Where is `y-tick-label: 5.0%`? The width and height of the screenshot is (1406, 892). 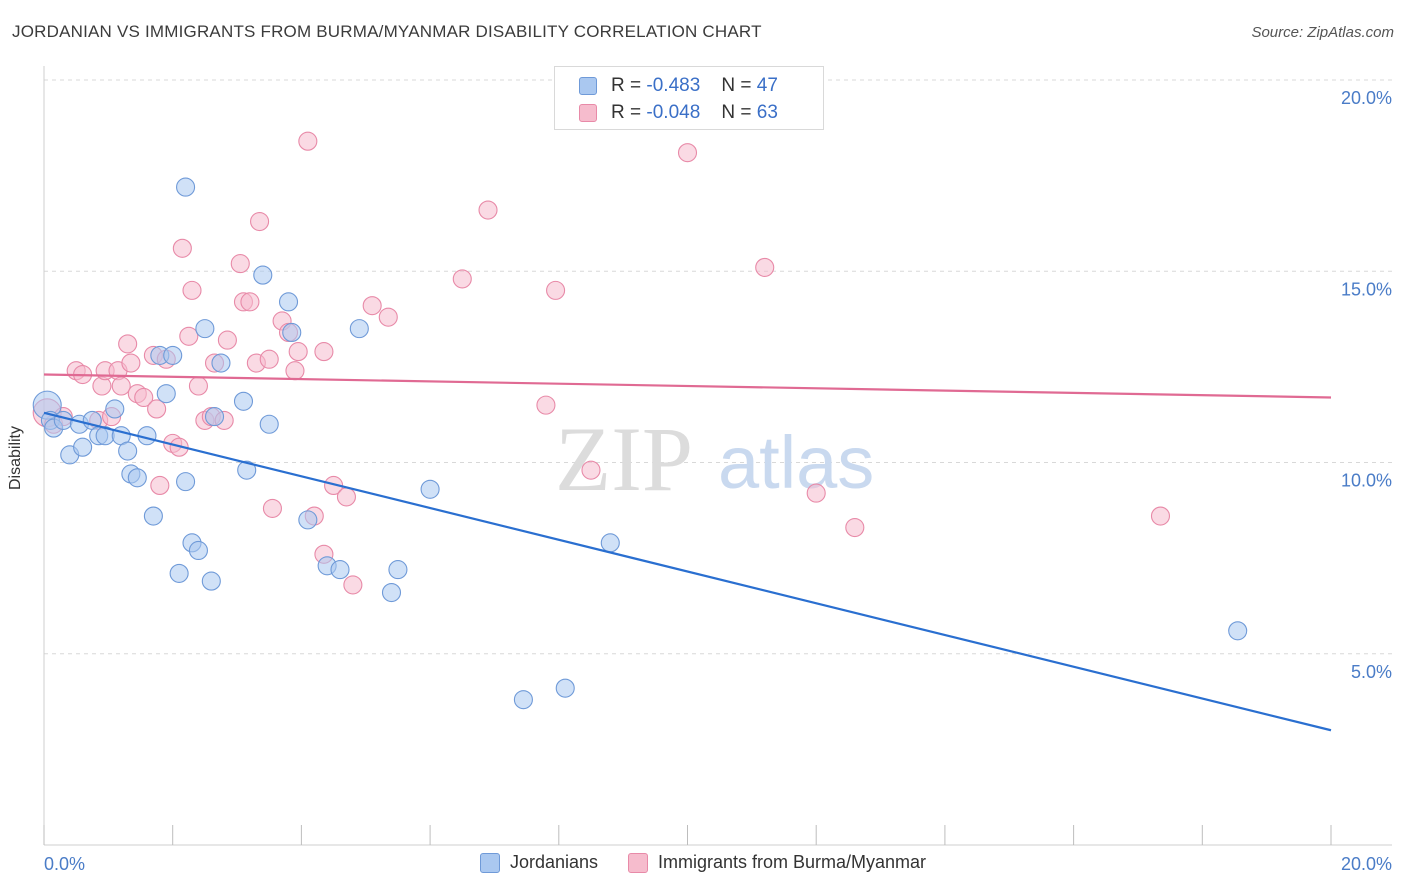 y-tick-label: 5.0% is located at coordinates (1371, 672).